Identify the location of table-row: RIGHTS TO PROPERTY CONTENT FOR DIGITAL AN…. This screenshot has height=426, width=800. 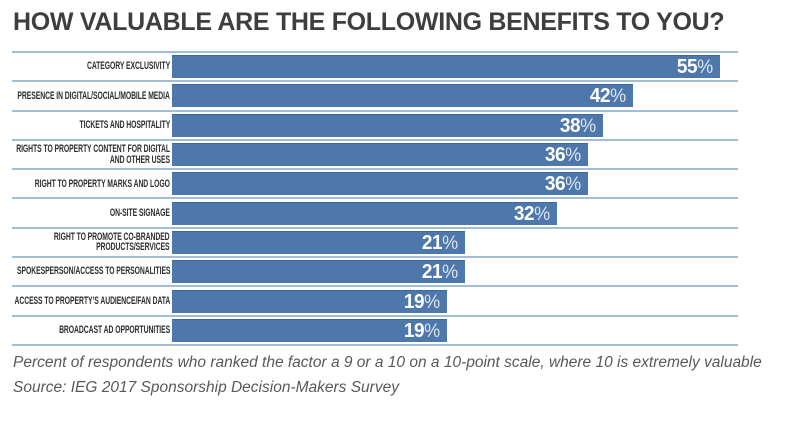
(375, 153).